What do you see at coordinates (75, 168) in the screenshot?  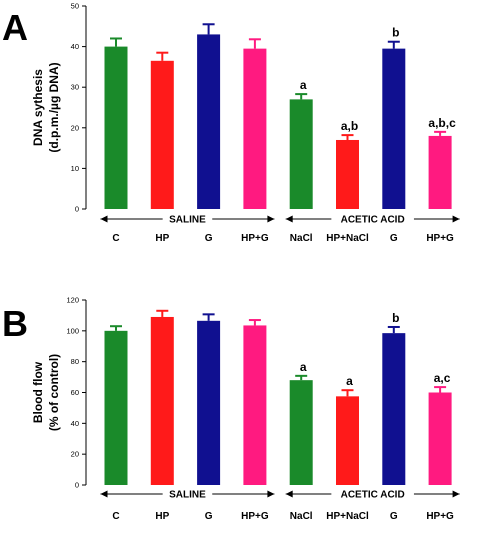 I see `y-tick-label: 10` at bounding box center [75, 168].